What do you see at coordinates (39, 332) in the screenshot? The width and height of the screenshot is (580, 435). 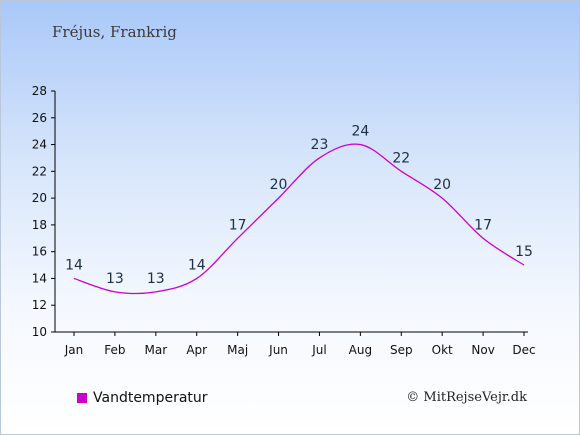 I see `y-tick-label: 10` at bounding box center [39, 332].